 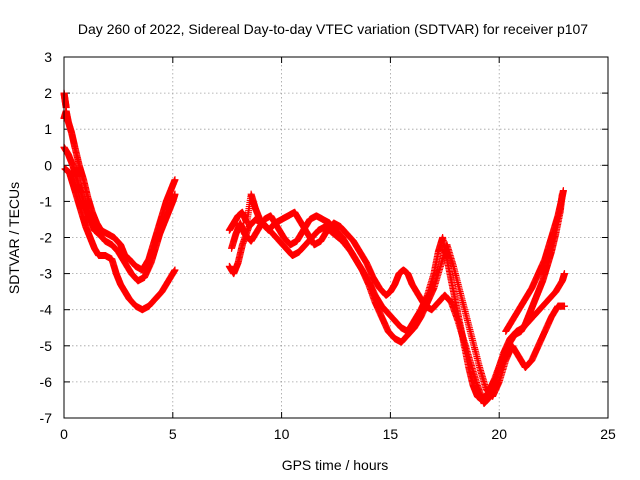 What do you see at coordinates (338, 434) in the screenshot?
I see `x-tick-labels: 0 5 10 15 20 25` at bounding box center [338, 434].